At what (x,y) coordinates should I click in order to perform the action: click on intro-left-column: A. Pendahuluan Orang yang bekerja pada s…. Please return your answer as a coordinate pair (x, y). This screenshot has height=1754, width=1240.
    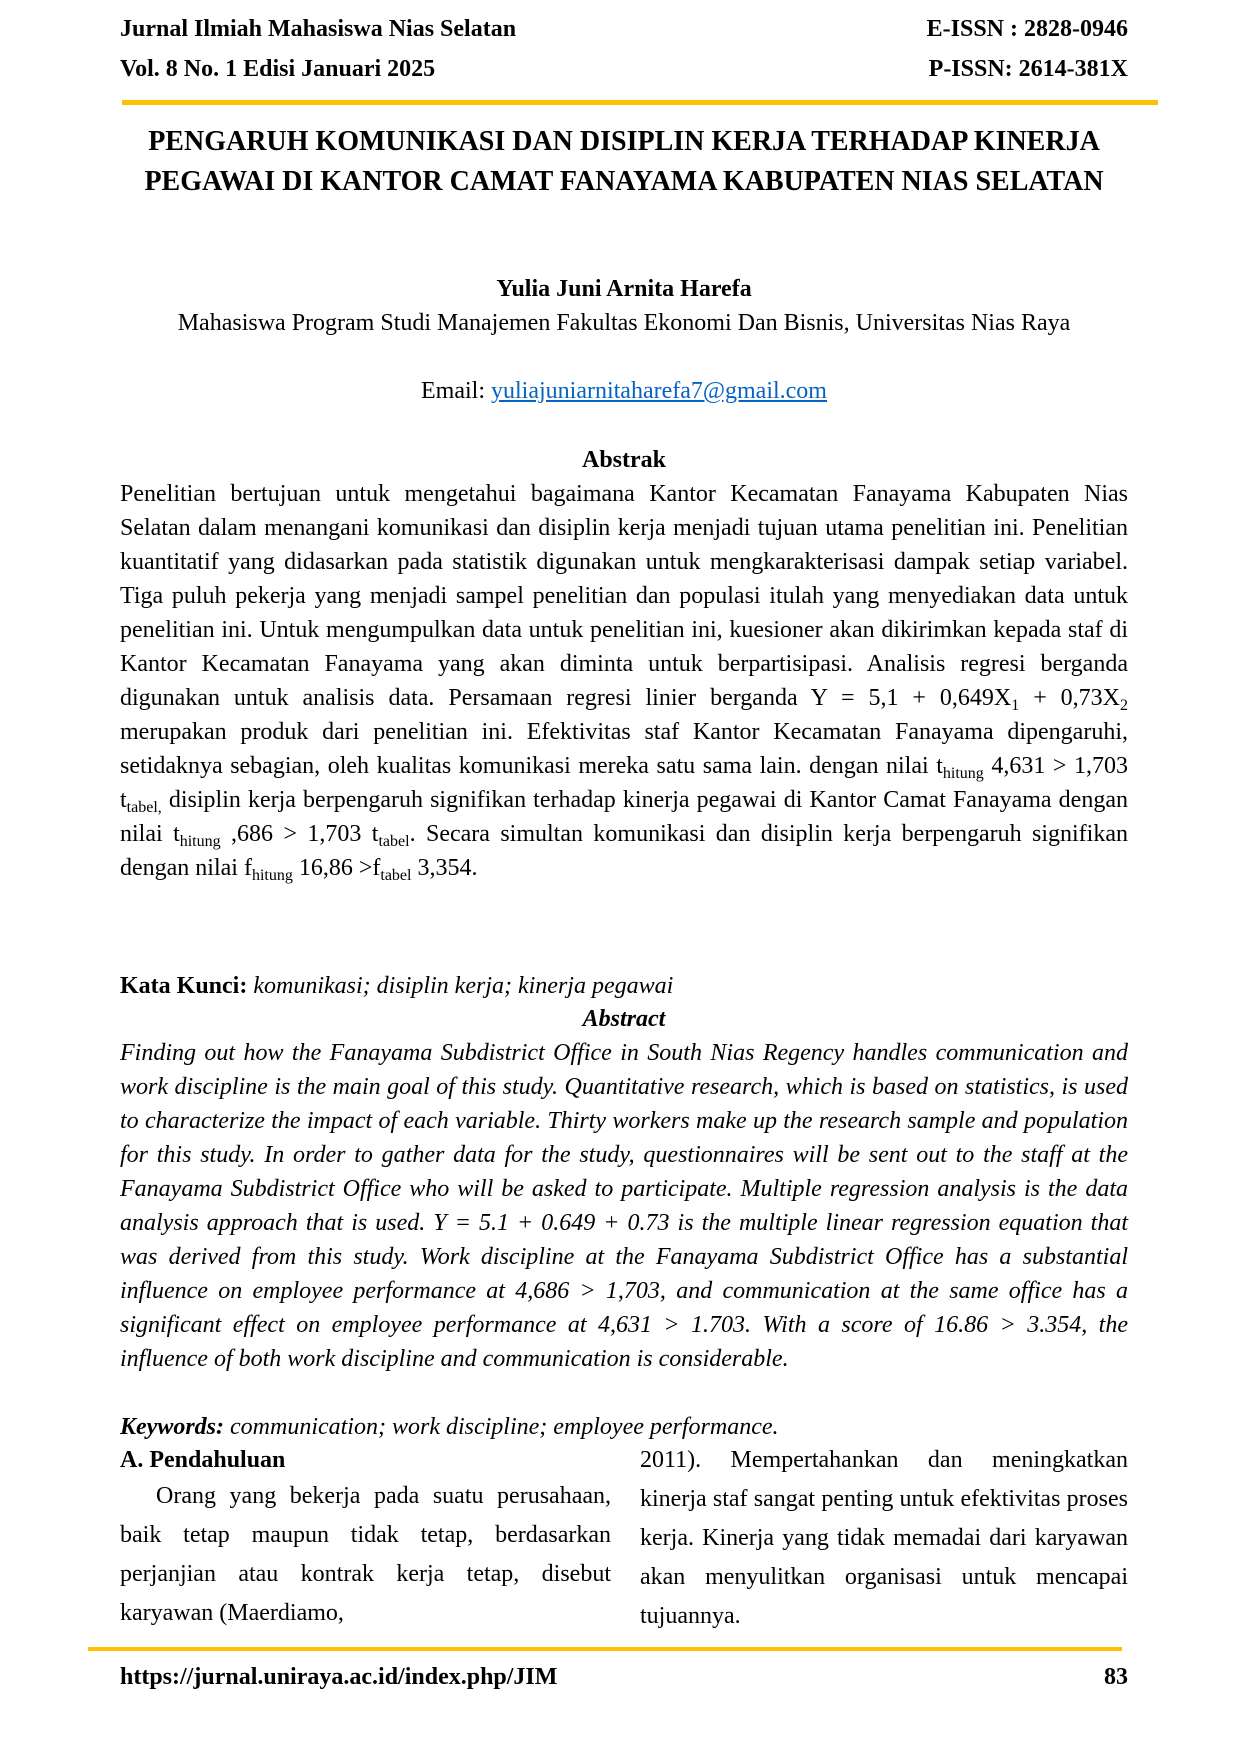
    Looking at the image, I should click on (365, 1538).